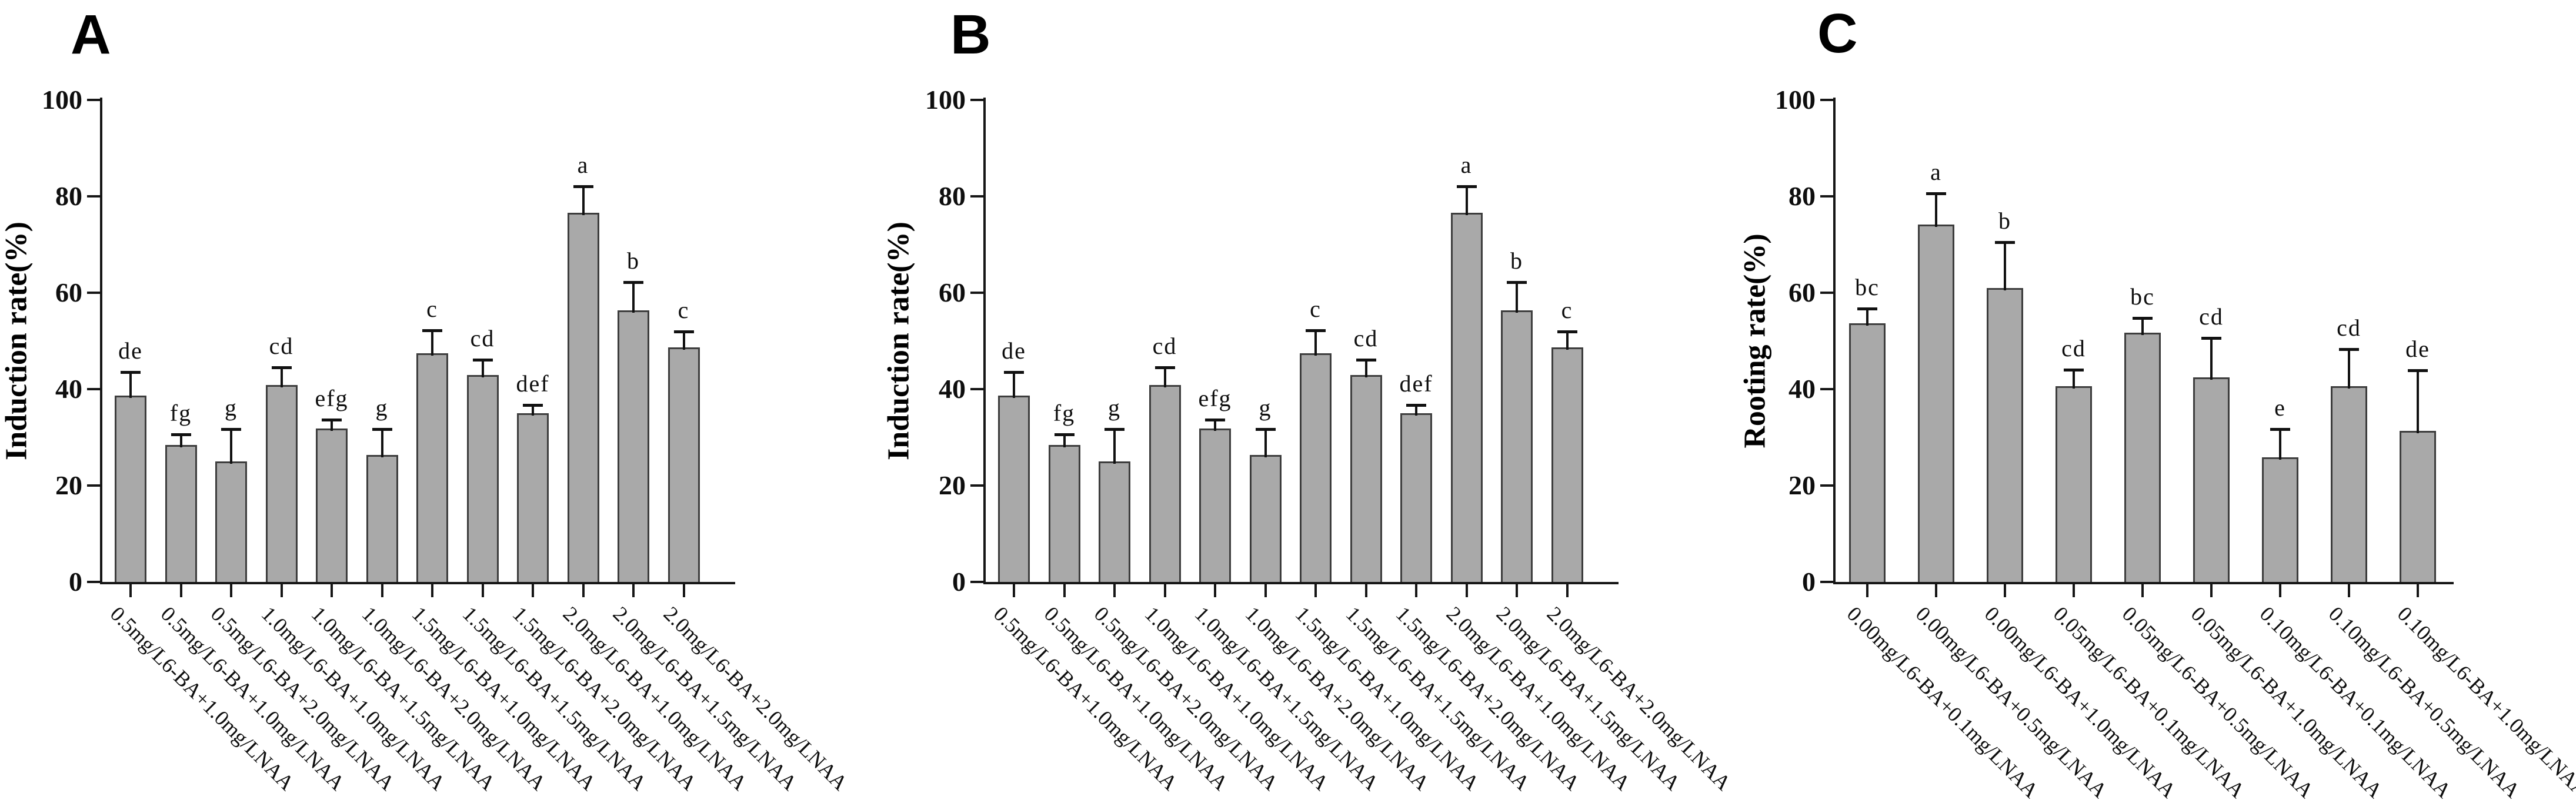 The image size is (2576, 800). What do you see at coordinates (2211, 316) in the screenshot?
I see `sig-letter-c-6: cd` at bounding box center [2211, 316].